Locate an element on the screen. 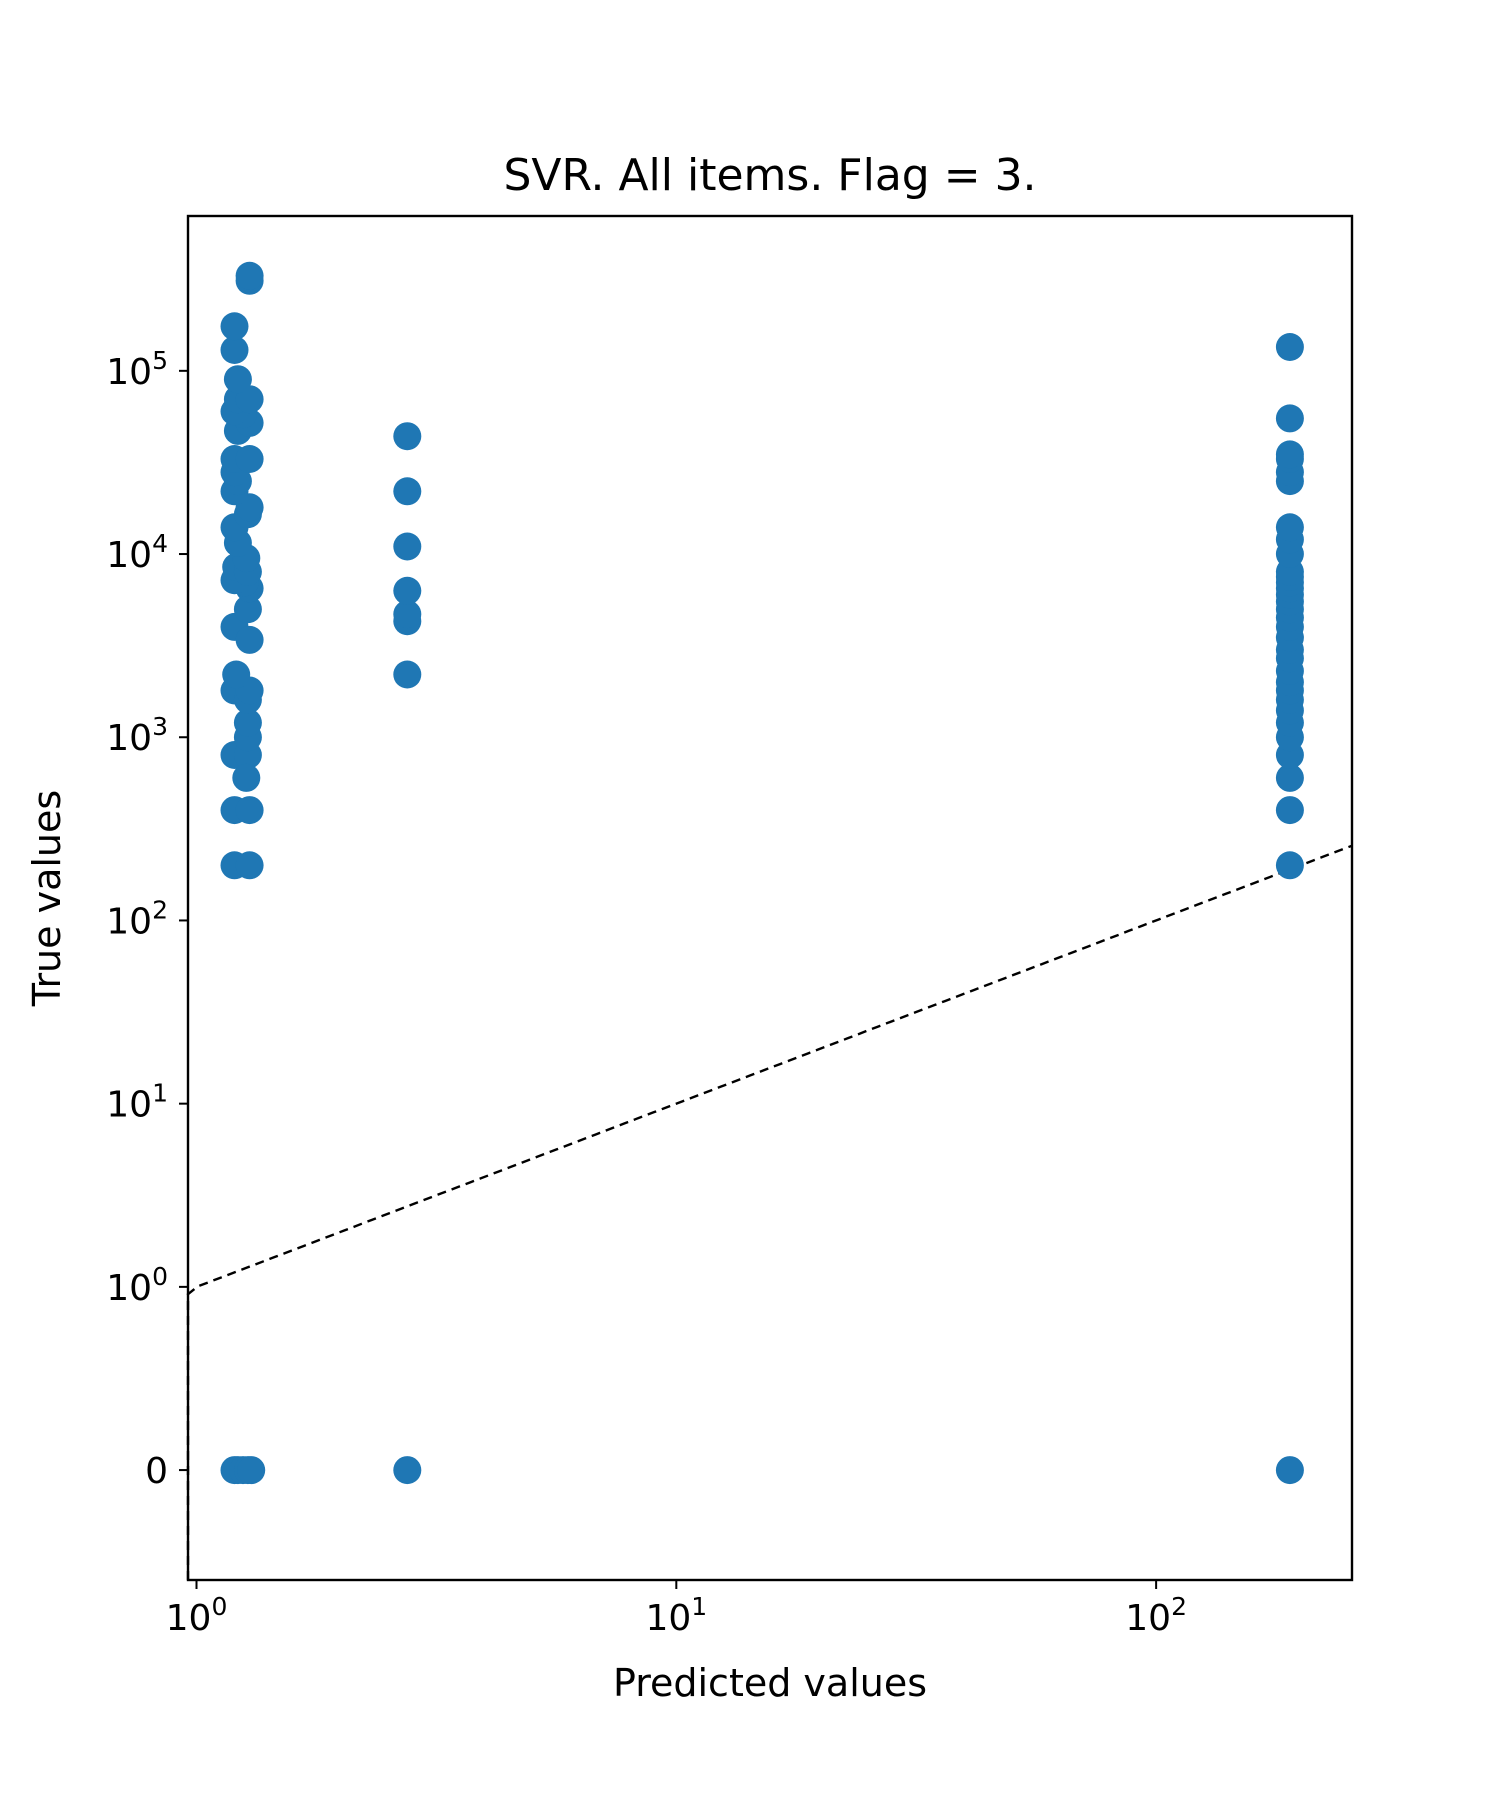 The width and height of the screenshot is (1500, 1800). y-axis-ticks: 0 100 10¹ 10² 10³ 10⁴ 10⁵ is located at coordinates (147, 919).